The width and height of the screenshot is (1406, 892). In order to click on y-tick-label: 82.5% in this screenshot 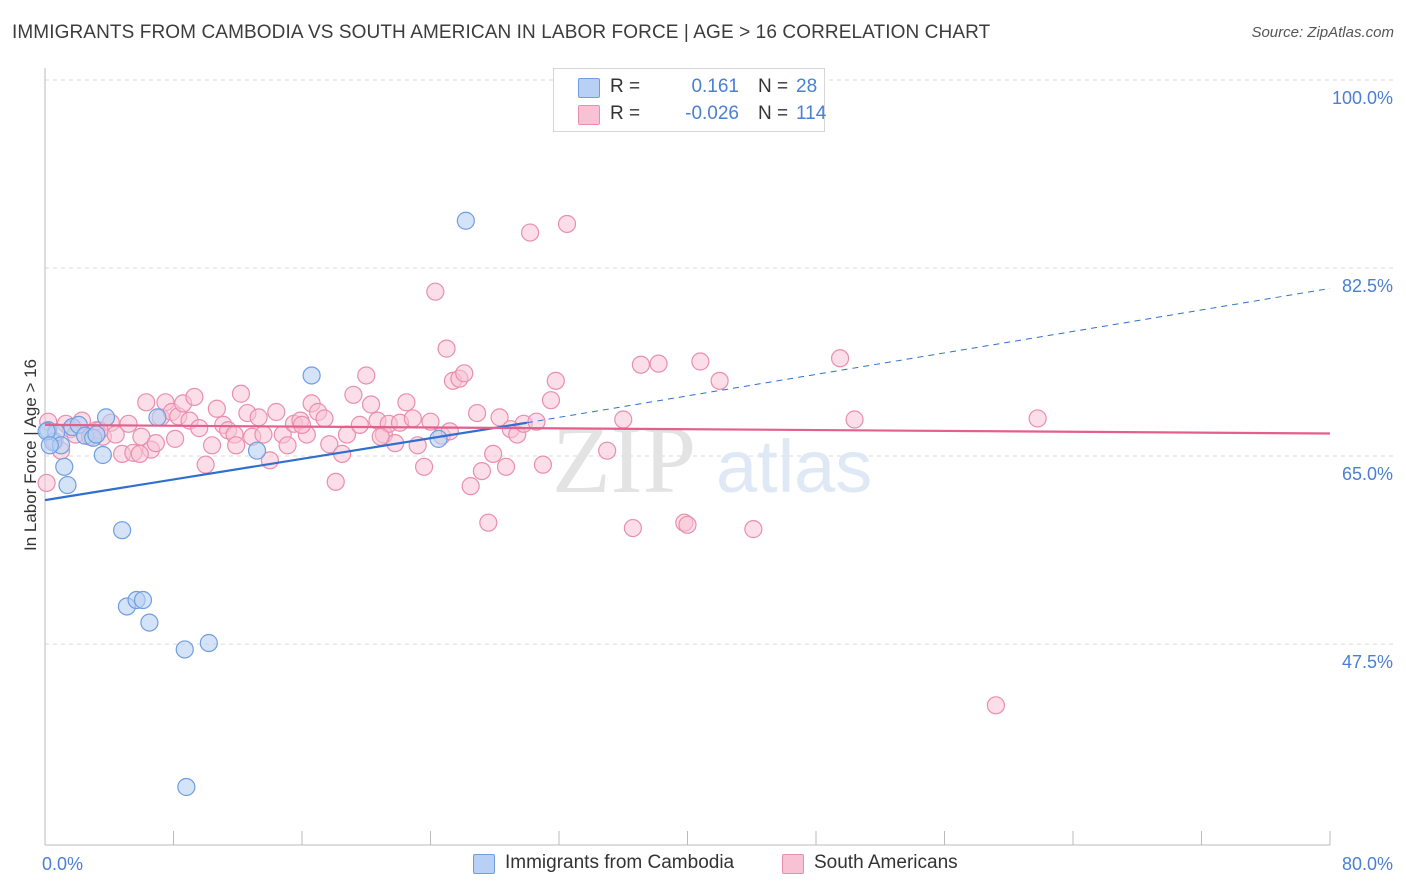, I will do `click(1367, 286)`.